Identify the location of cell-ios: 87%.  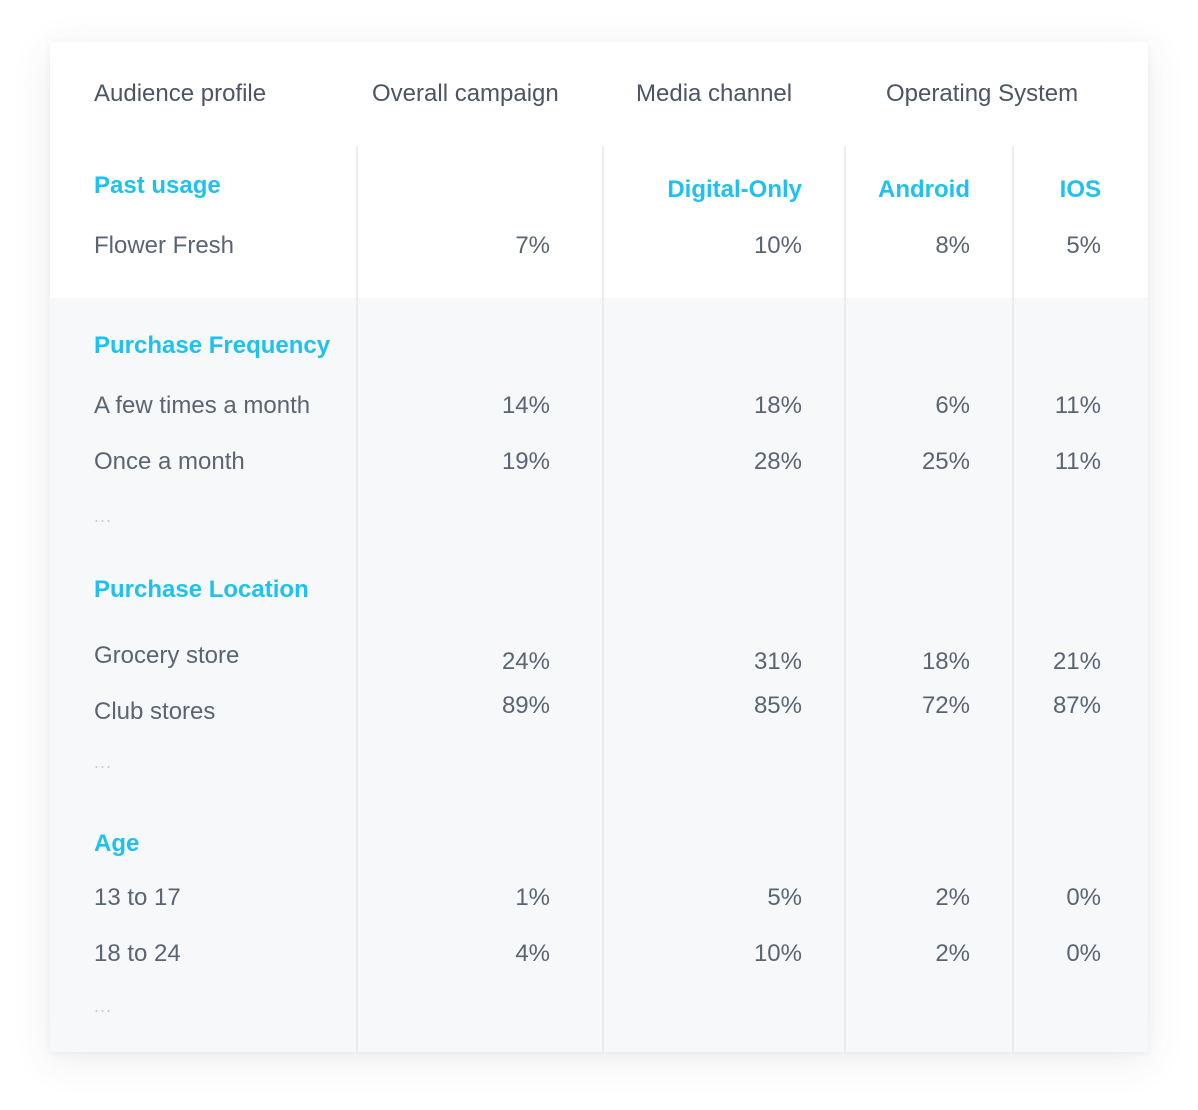
(1076, 705).